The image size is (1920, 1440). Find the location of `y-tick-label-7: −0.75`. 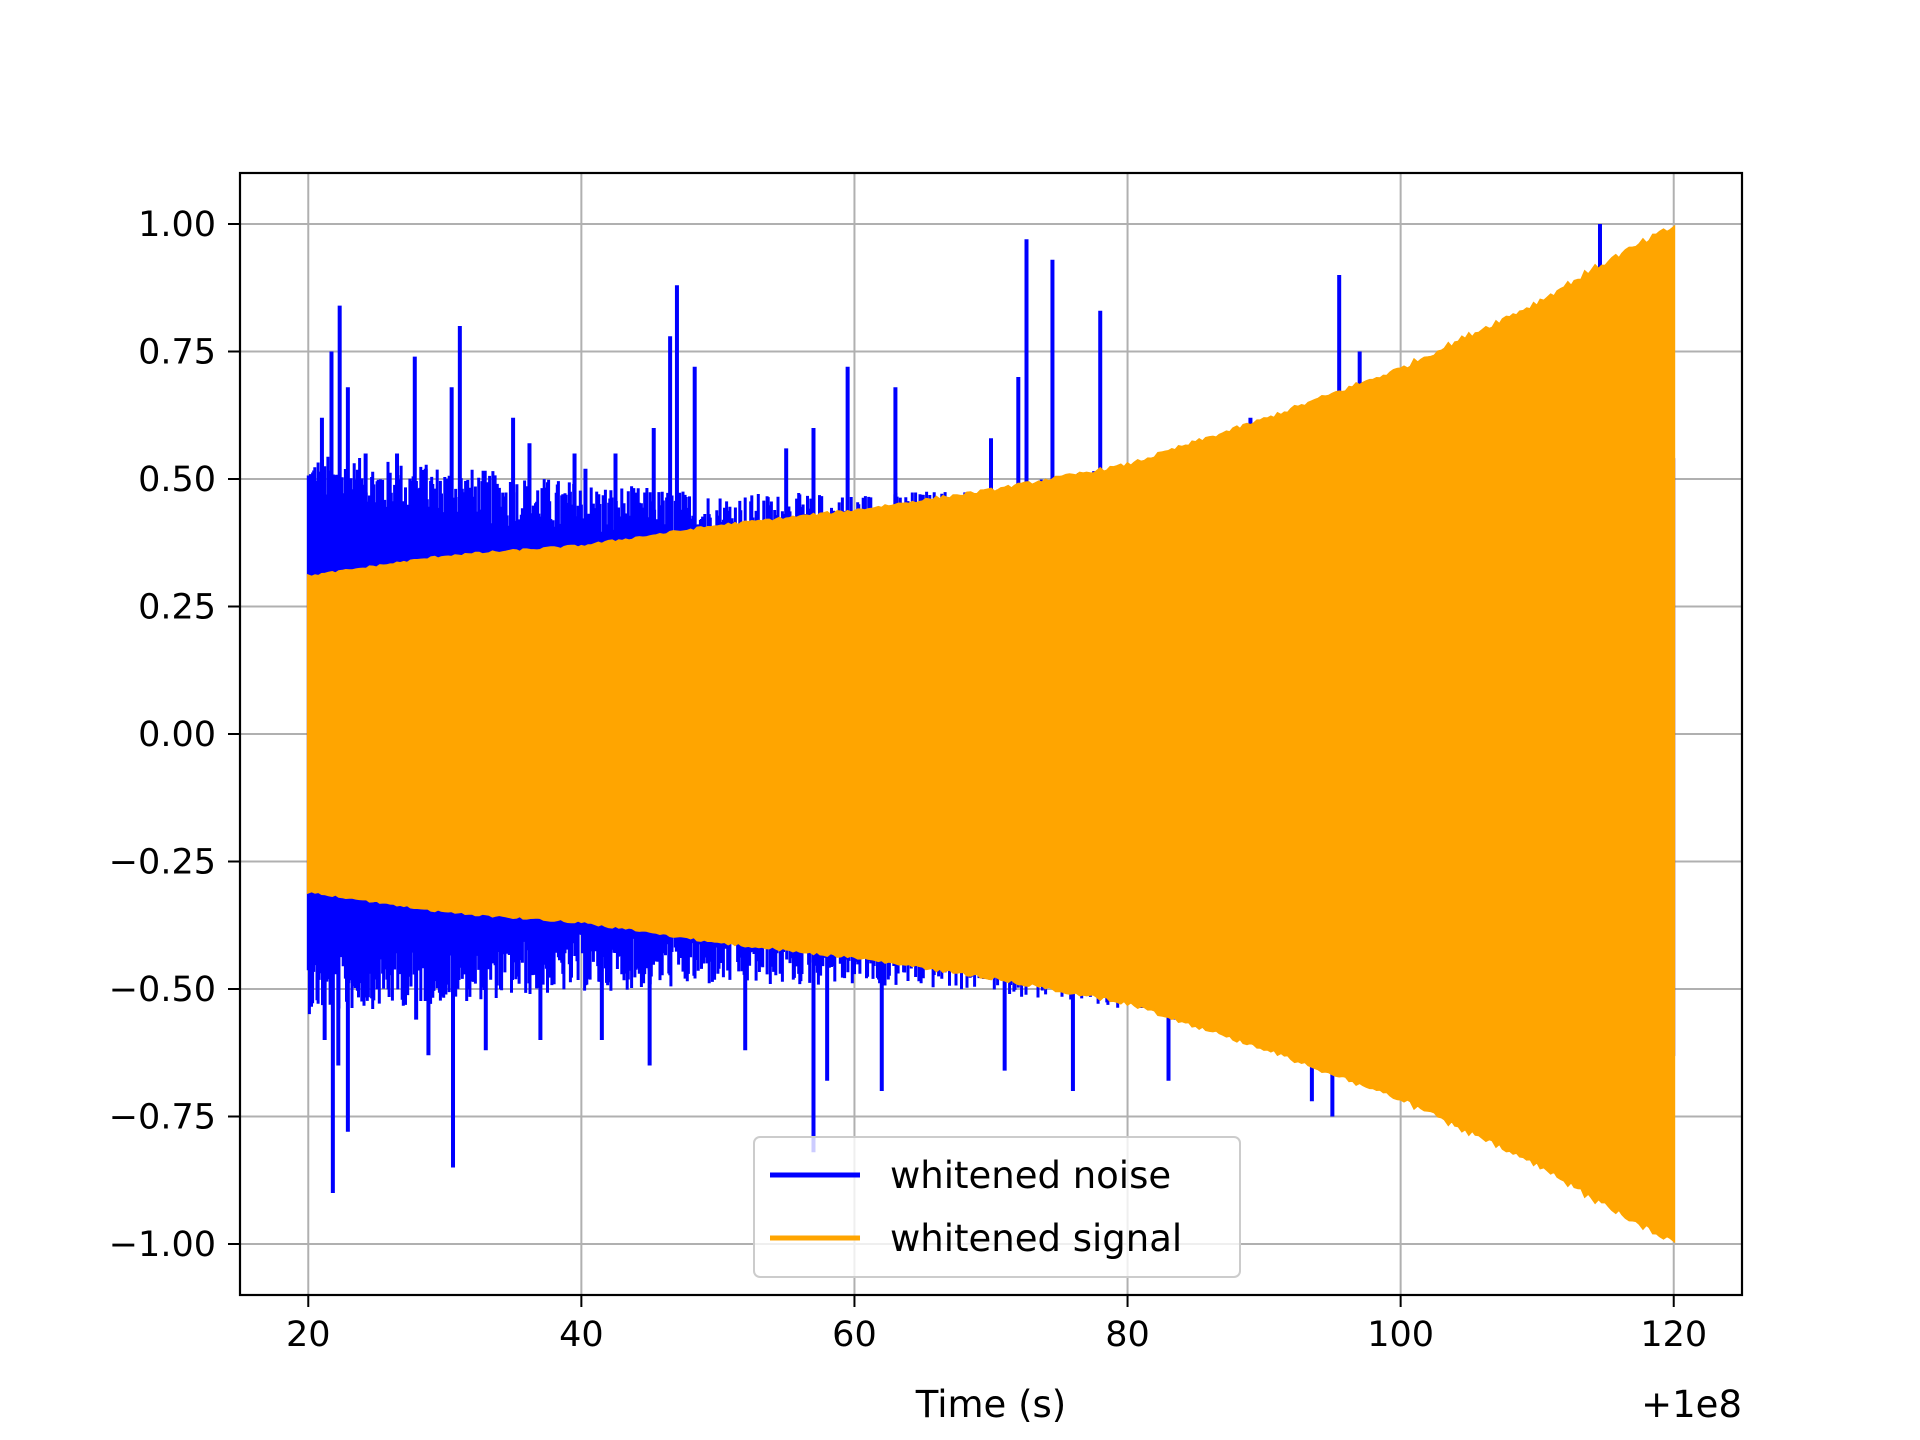

y-tick-label-7: −0.75 is located at coordinates (162, 1118).